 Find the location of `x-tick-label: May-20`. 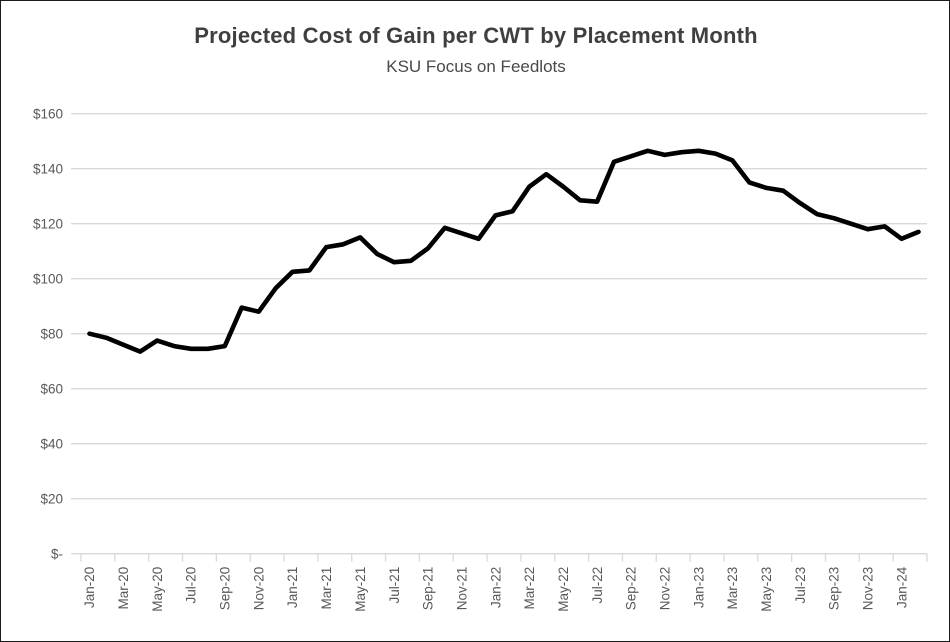

x-tick-label: May-20 is located at coordinates (157, 589).